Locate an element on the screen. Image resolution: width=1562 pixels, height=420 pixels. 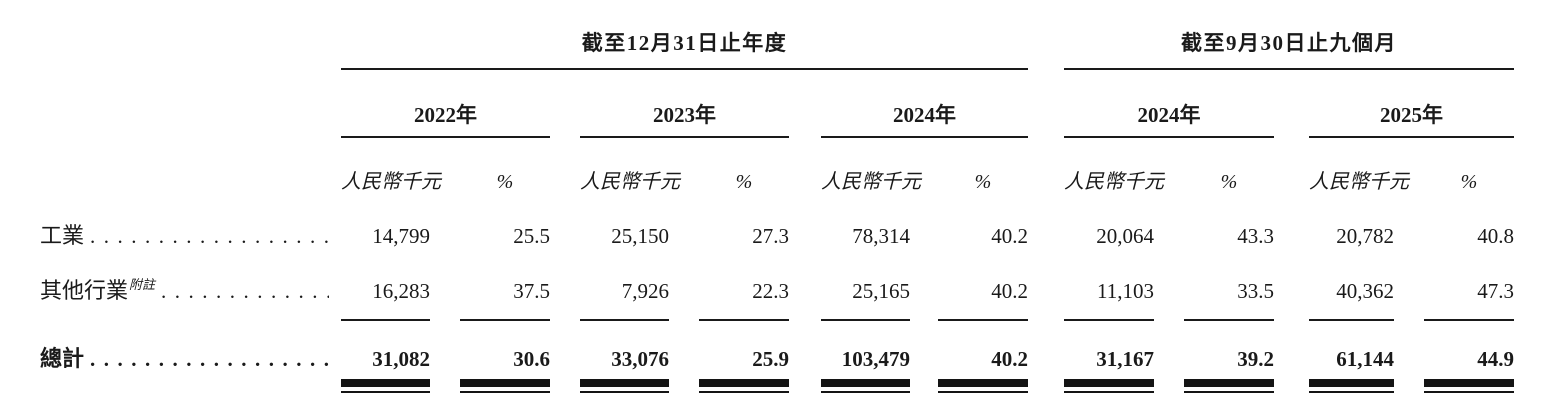
amount-cell: 40,362 is located at coordinates (1365, 291).